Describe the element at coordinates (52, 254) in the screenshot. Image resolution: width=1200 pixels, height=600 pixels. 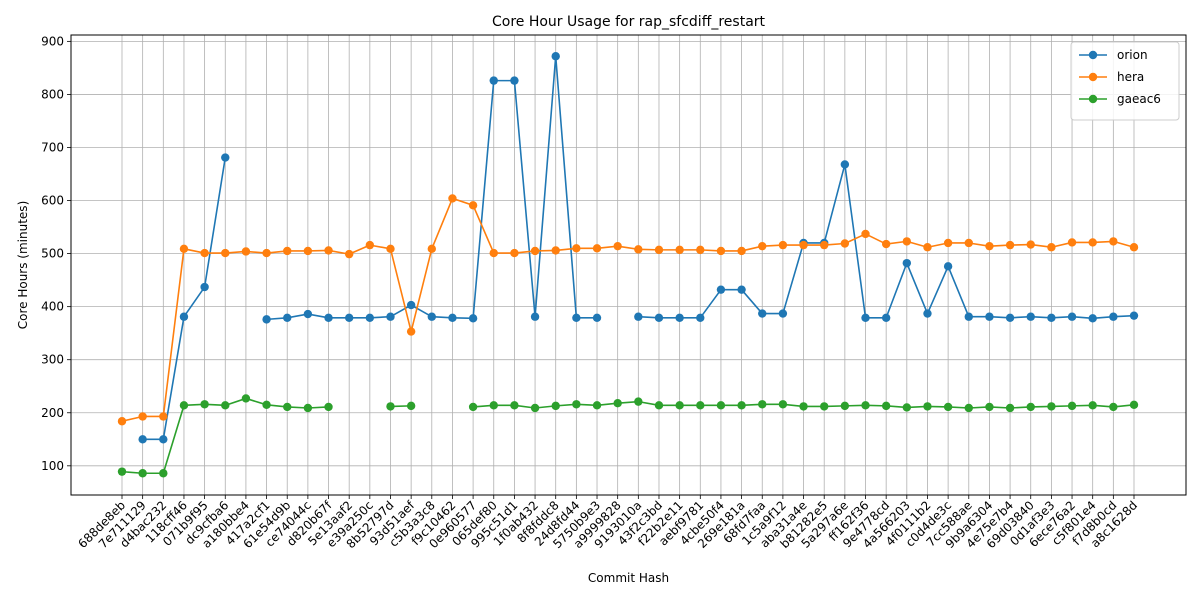
I see `y-tick-label: 500` at that location.